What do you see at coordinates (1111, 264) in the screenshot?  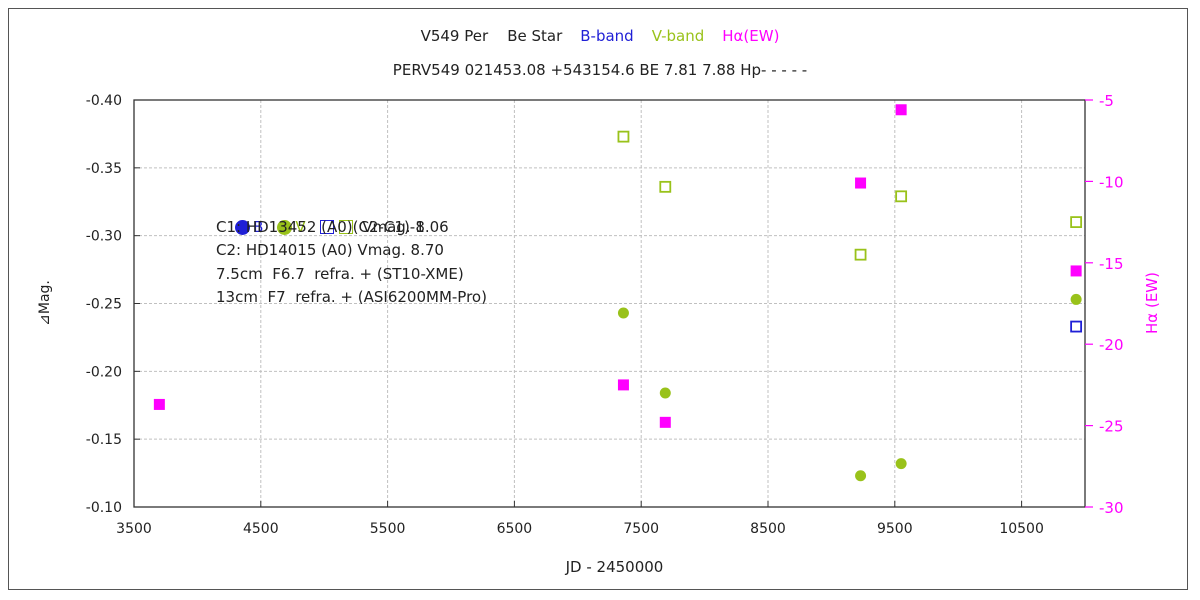 I see `y2-tick-label: -15` at bounding box center [1111, 264].